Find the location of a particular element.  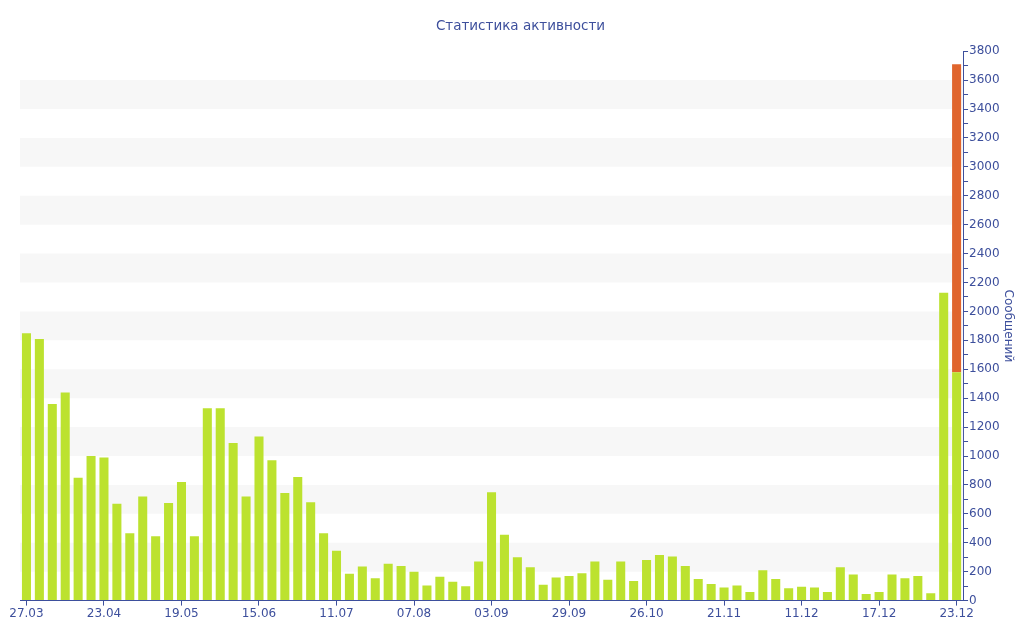

y-tick-label: 3400 is located at coordinates (984, 108).